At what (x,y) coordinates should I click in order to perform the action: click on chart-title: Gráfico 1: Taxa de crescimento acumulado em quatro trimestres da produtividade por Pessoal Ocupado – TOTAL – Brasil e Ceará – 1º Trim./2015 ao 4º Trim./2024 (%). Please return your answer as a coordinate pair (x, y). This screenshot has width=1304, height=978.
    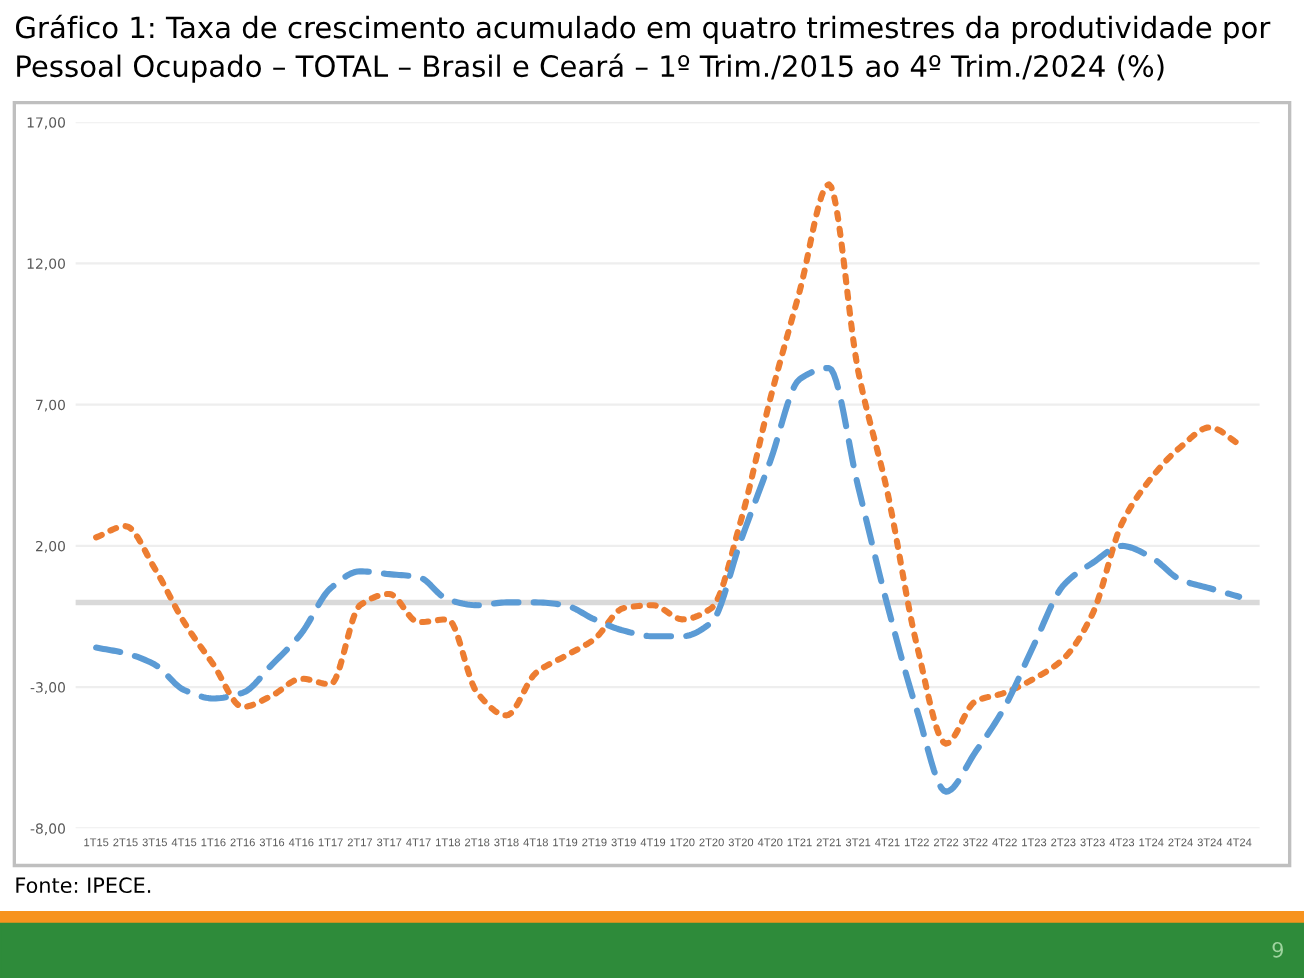
    Looking at the image, I should click on (643, 48).